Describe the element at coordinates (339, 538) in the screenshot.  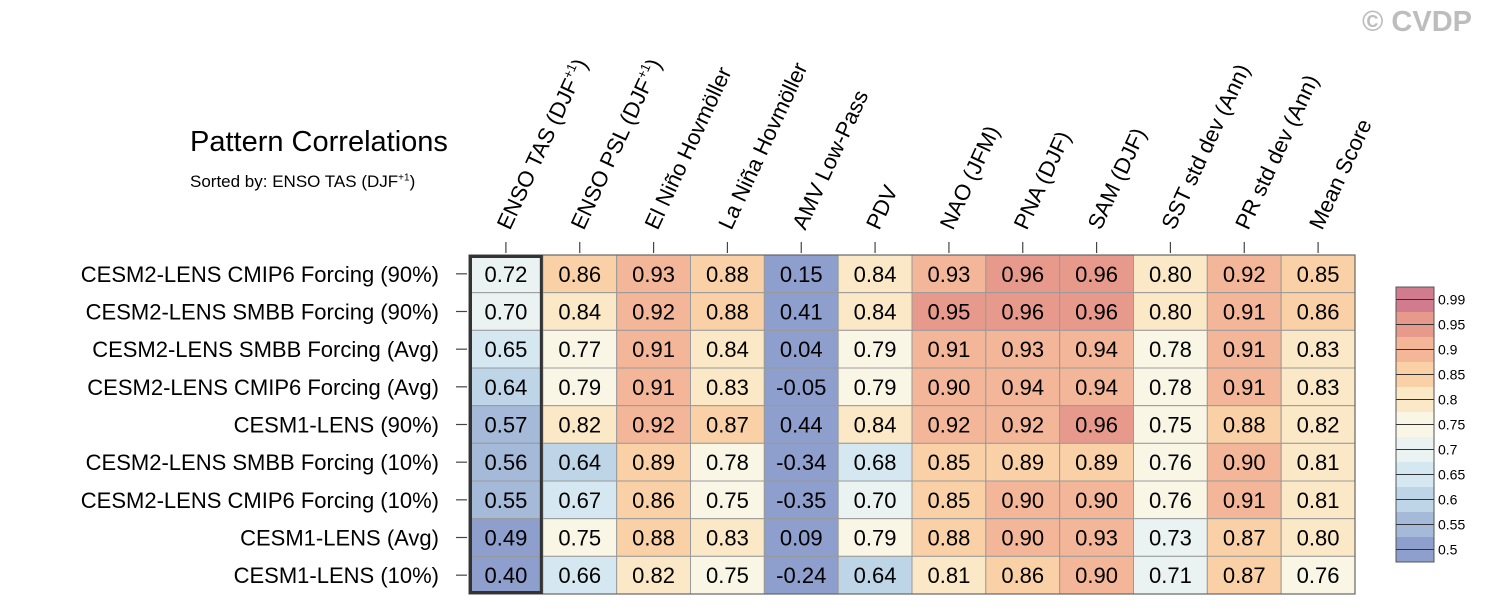
I see `row-label: CESM1-LENS (Avg)` at that location.